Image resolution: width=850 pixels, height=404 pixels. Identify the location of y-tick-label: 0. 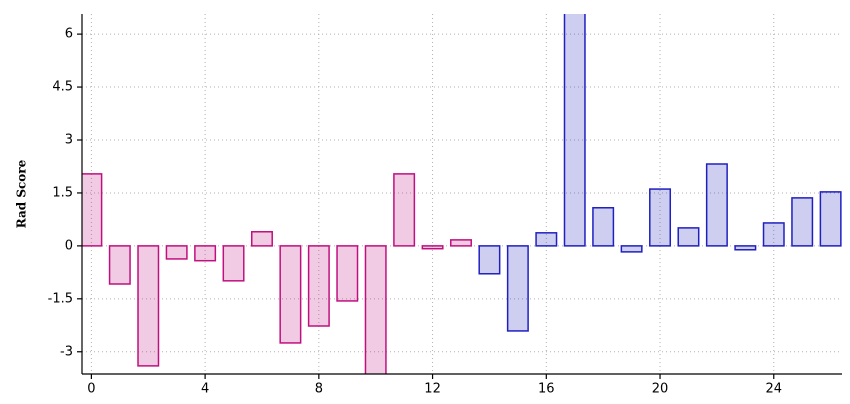
(69, 245).